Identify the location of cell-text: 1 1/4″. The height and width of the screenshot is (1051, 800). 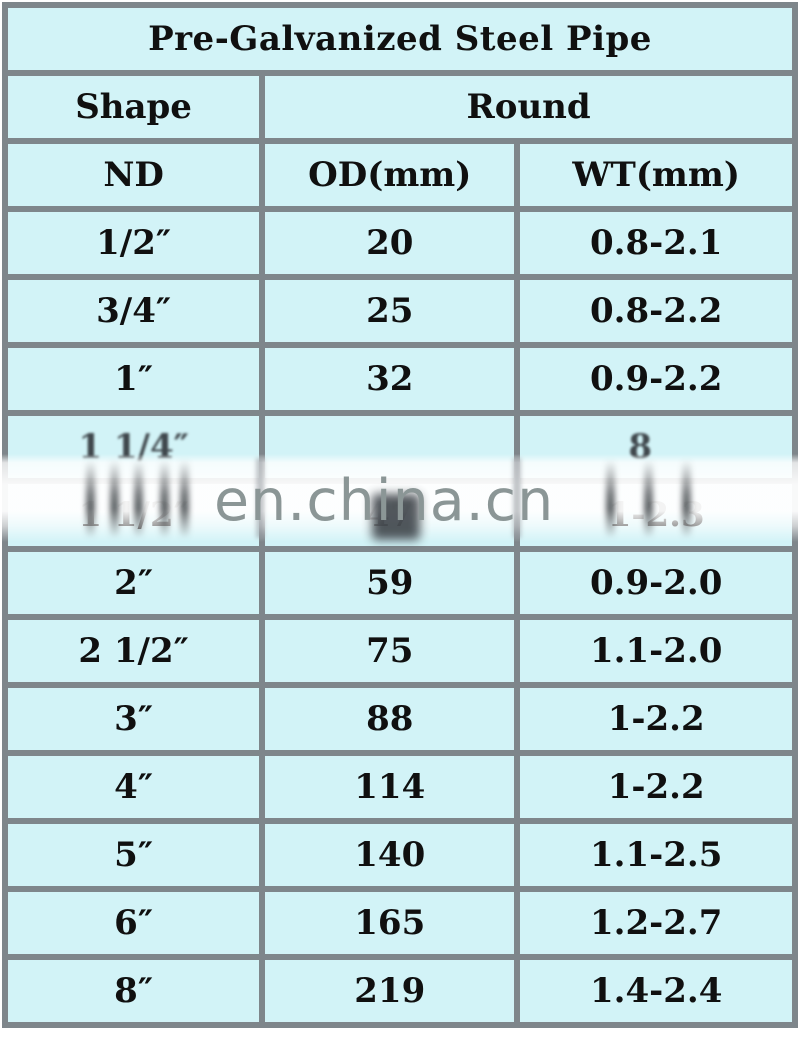
(133, 447).